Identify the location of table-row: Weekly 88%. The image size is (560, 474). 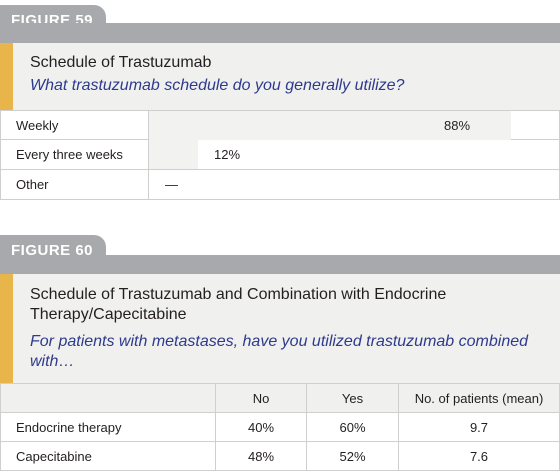
(280, 125).